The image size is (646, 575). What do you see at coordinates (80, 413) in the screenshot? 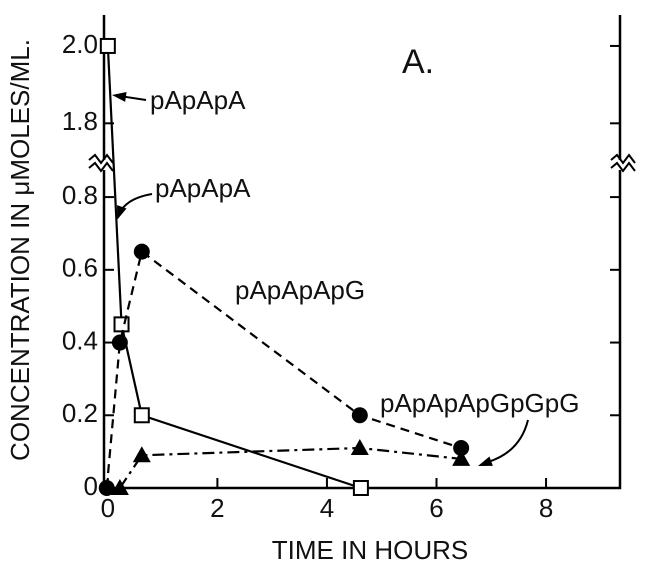
I see `y-tick-label: 0.2` at bounding box center [80, 413].